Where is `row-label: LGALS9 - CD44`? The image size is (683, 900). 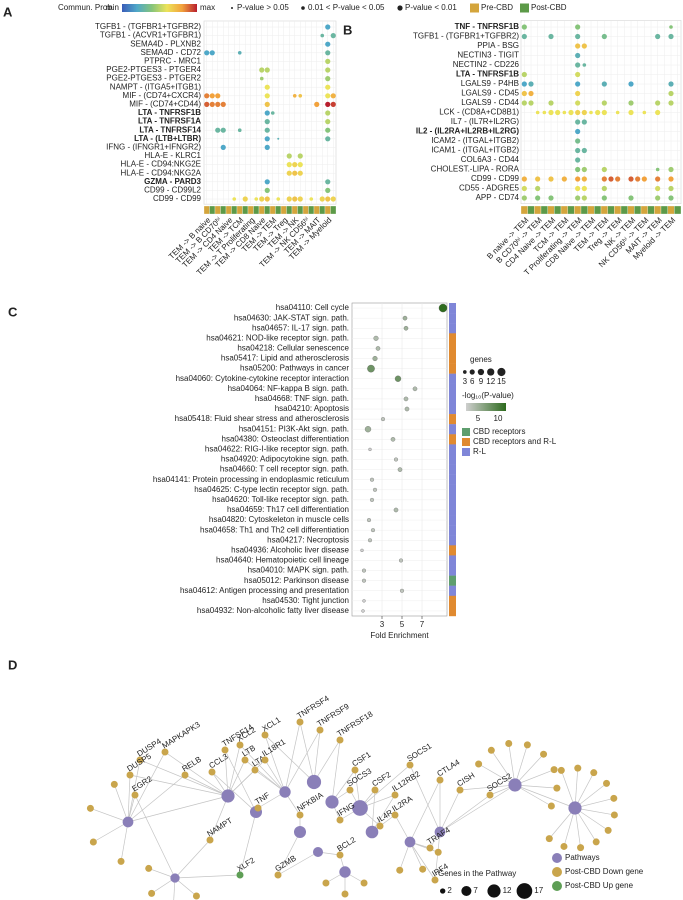
row-label: LGALS9 - CD44 is located at coordinates (490, 102).